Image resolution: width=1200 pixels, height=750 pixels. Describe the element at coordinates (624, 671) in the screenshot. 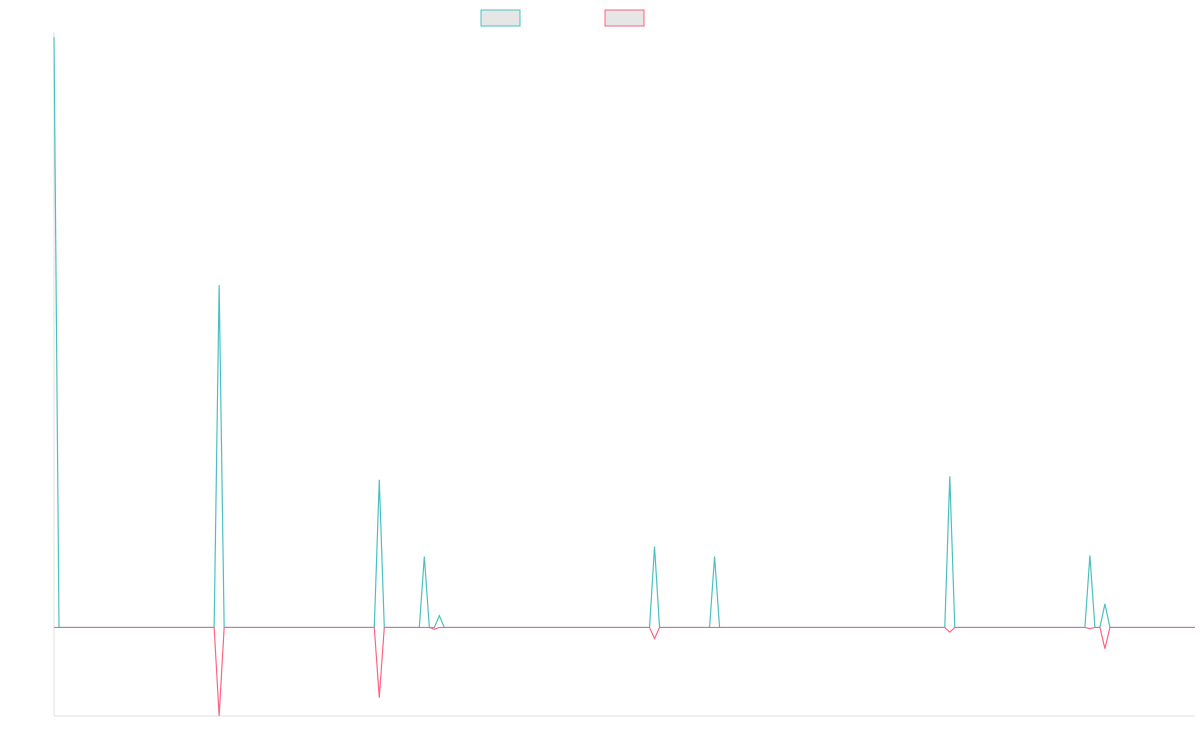

I see `series-line` at that location.